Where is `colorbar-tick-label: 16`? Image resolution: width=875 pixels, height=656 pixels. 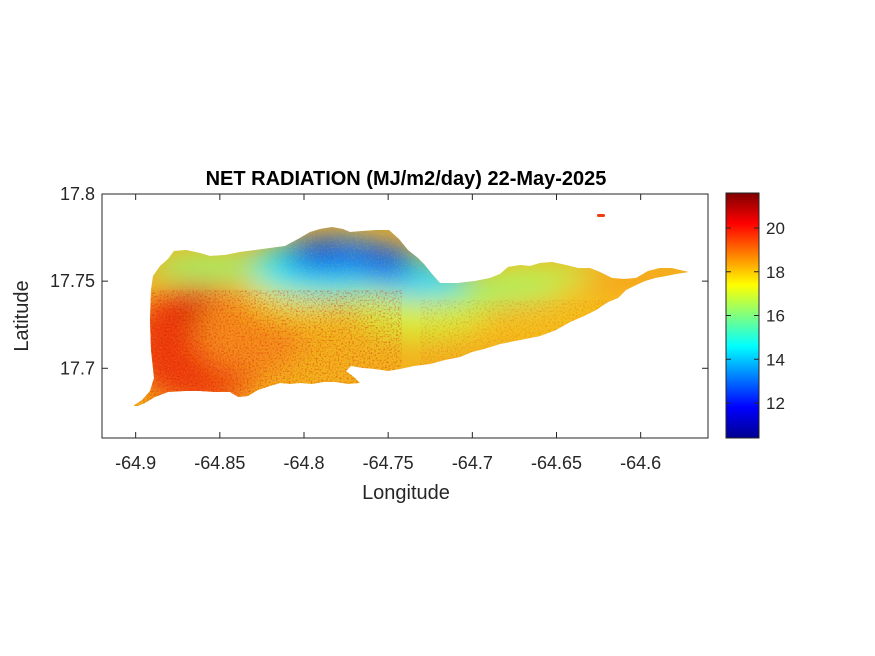 colorbar-tick-label: 16 is located at coordinates (775, 316).